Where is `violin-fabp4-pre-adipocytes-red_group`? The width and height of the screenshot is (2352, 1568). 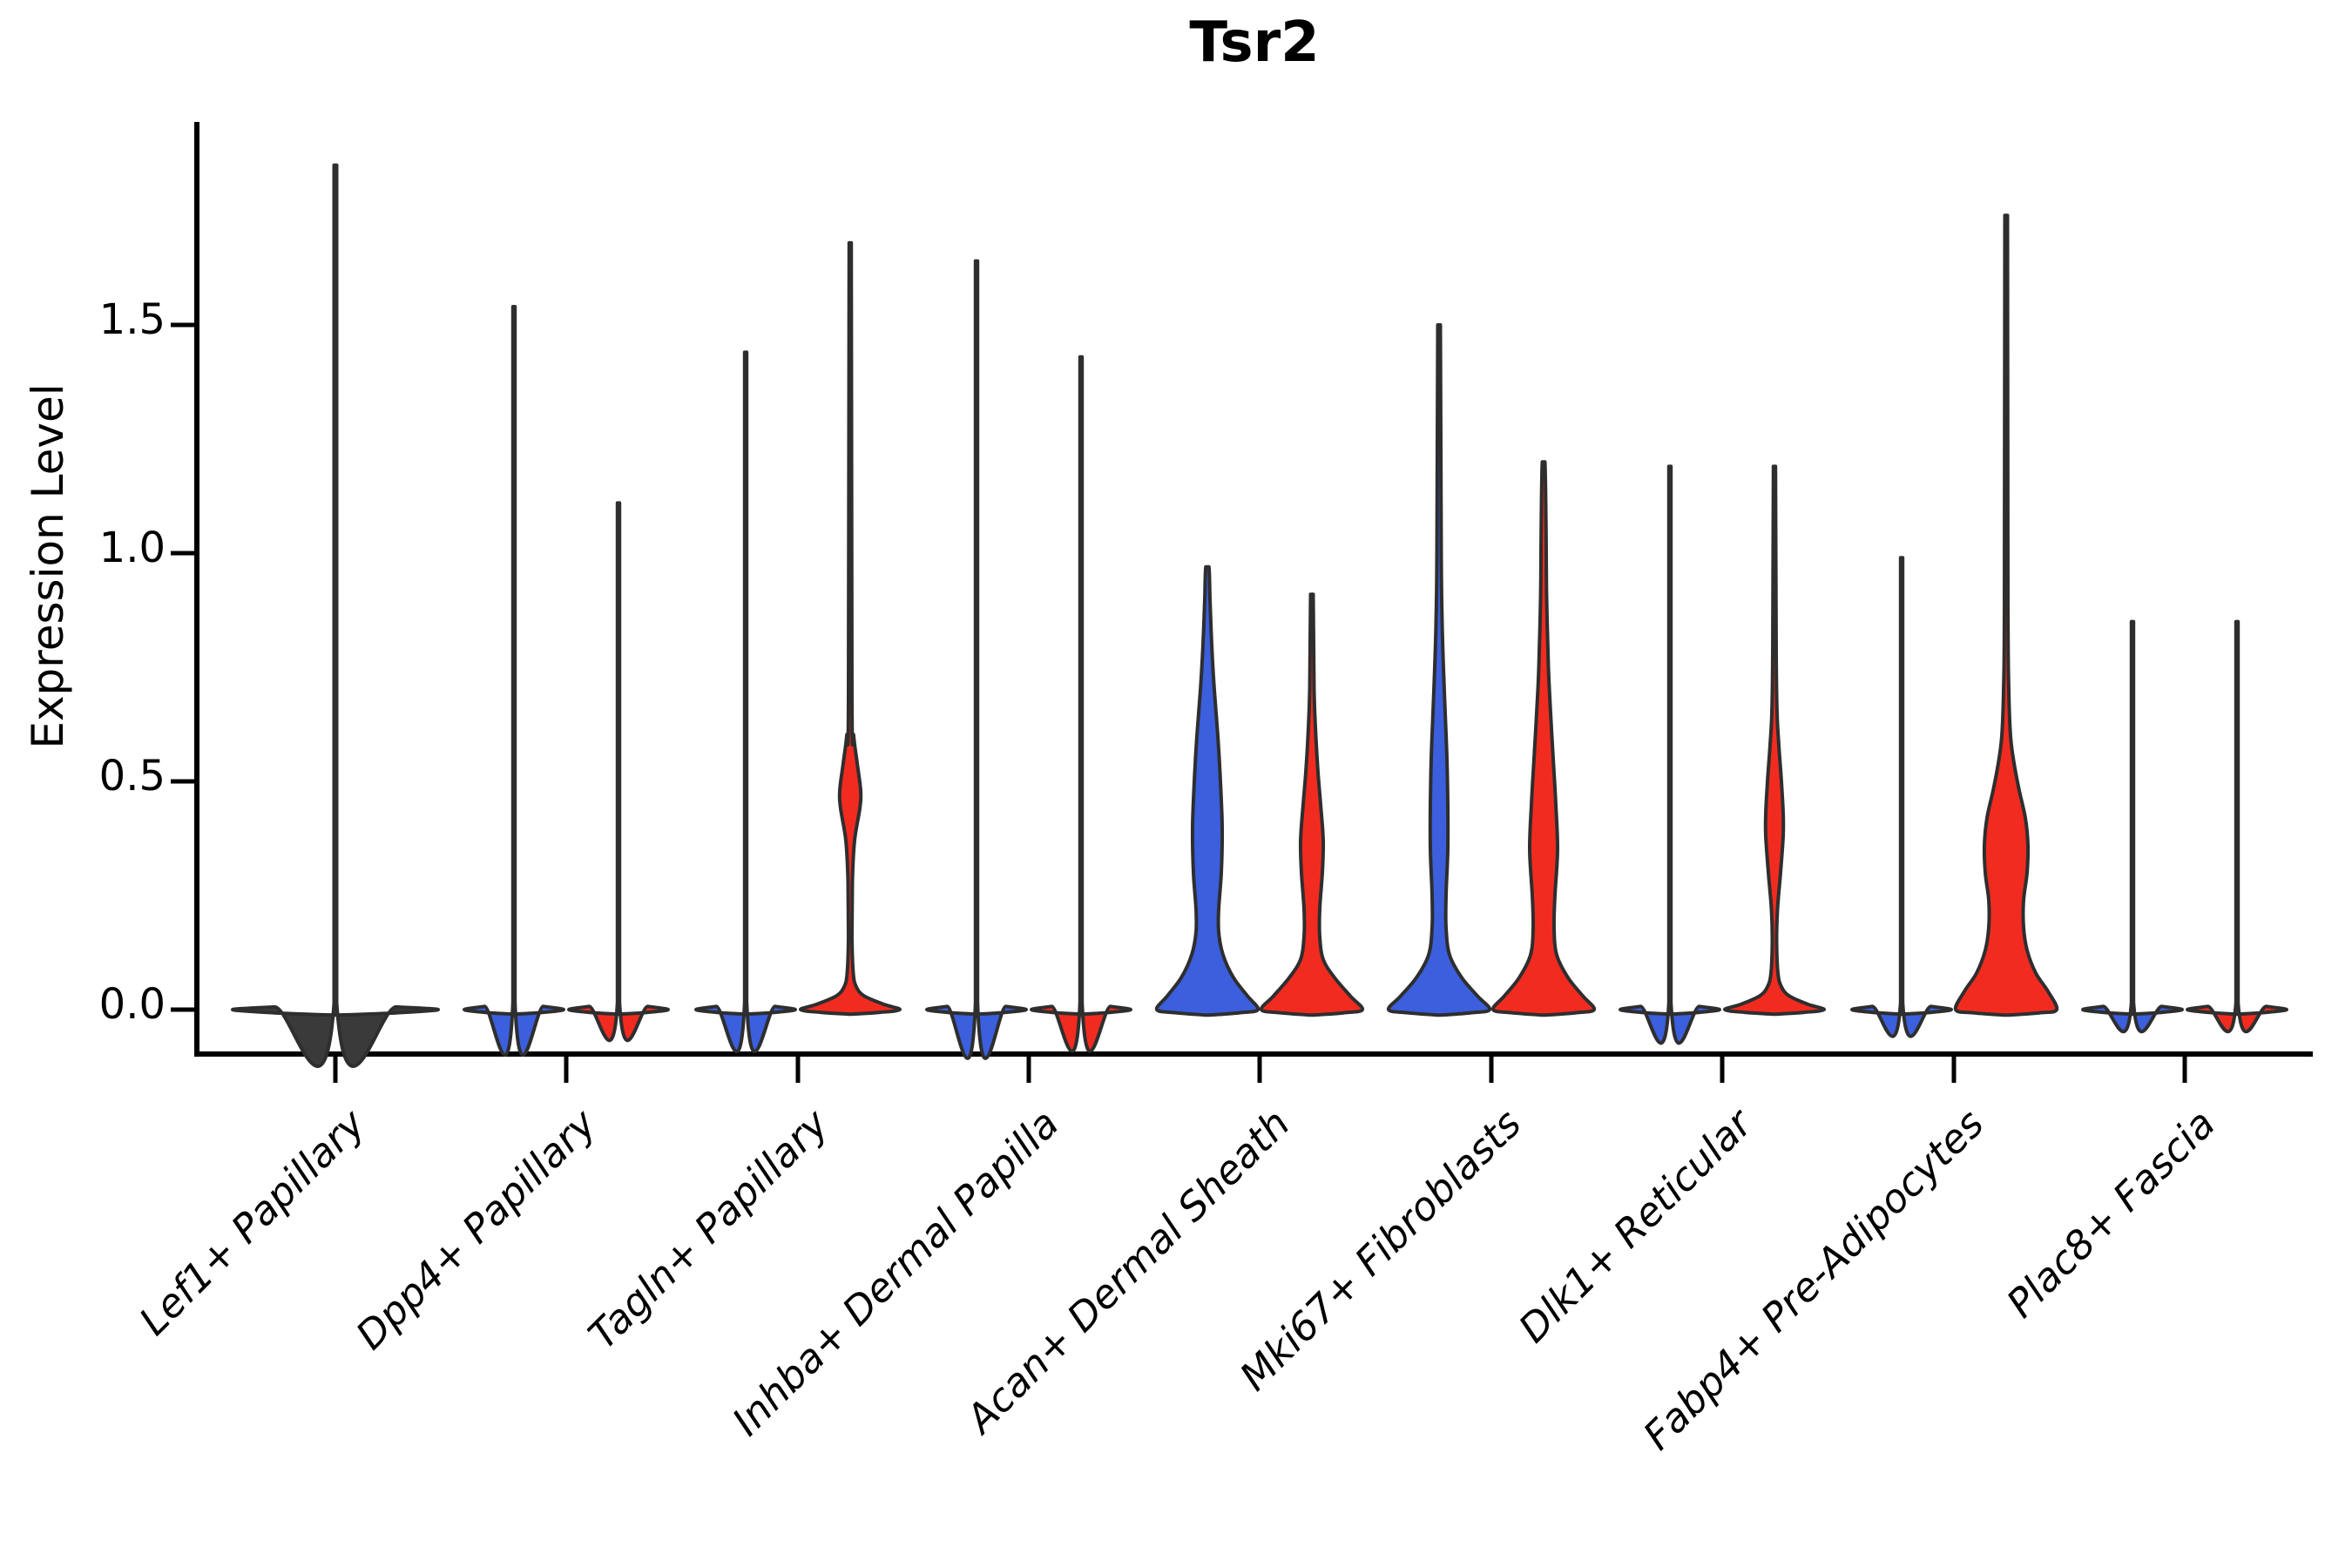 violin-fabp4-pre-adipocytes-red_group is located at coordinates (2006, 615).